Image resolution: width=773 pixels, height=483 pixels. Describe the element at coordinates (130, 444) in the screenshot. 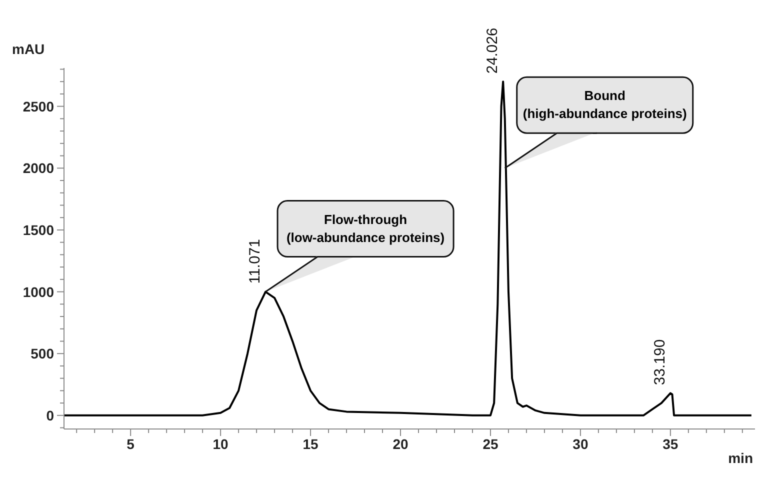

I see `x-tick-label: 5` at that location.